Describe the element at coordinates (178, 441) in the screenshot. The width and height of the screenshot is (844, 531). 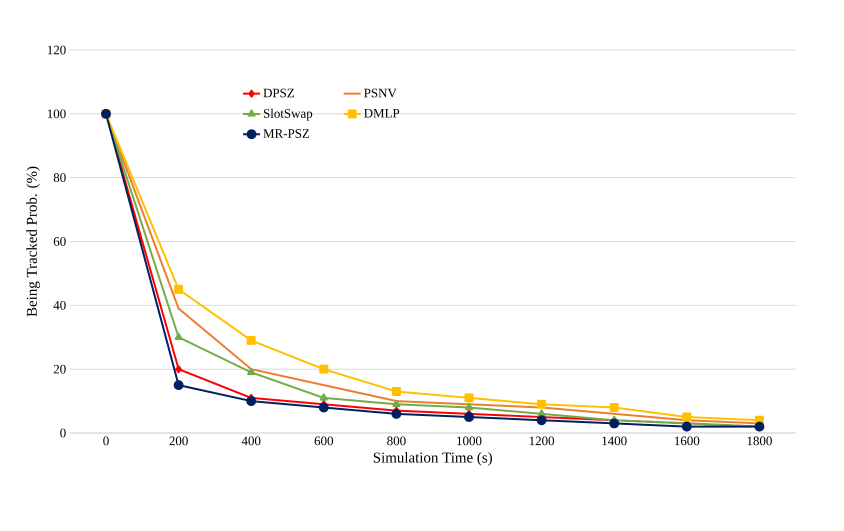
I see `x-tick-label: 200` at that location.